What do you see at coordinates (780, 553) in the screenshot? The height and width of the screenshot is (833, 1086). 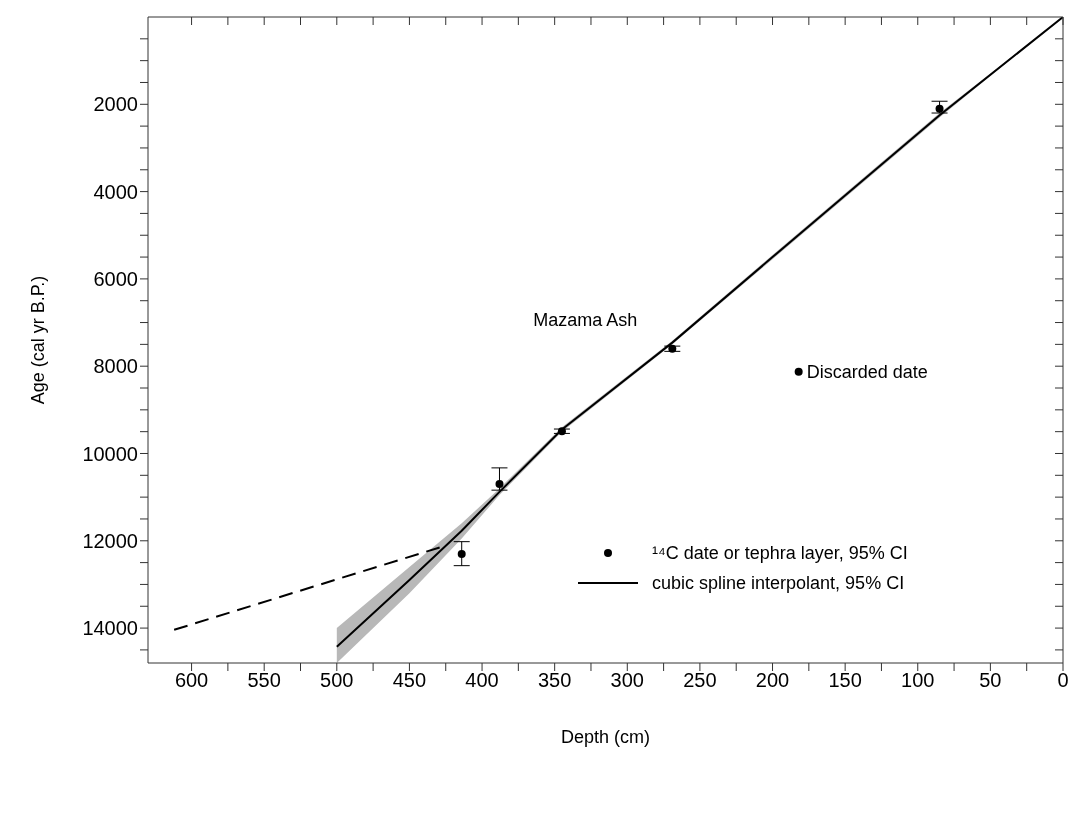 I see `legend-label: ¹⁴C date or tephra layer, 95% CI` at bounding box center [780, 553].